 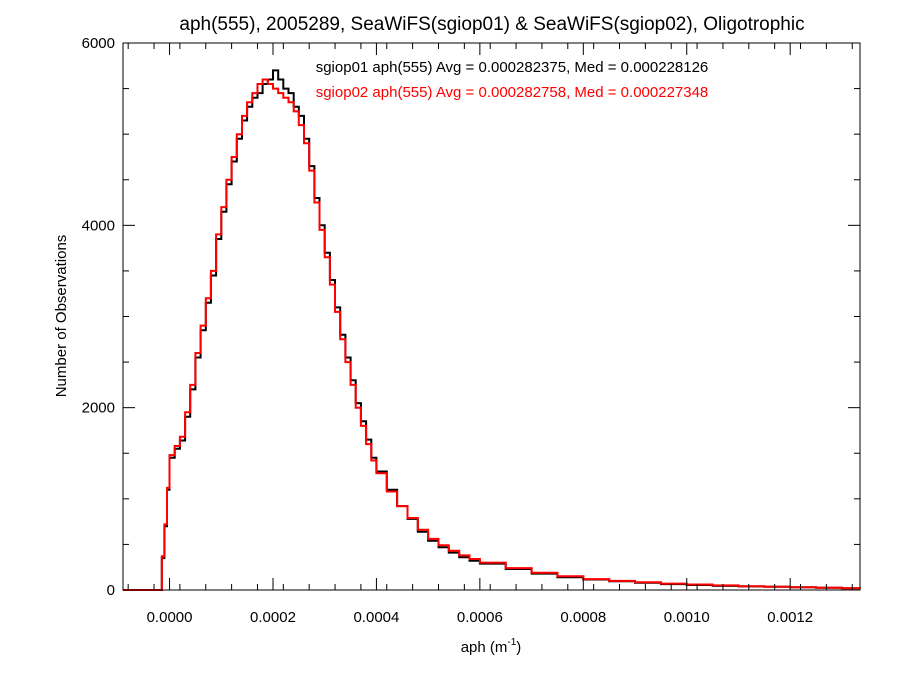 What do you see at coordinates (376, 617) in the screenshot?
I see `x-tick-label: 0.0004` at bounding box center [376, 617].